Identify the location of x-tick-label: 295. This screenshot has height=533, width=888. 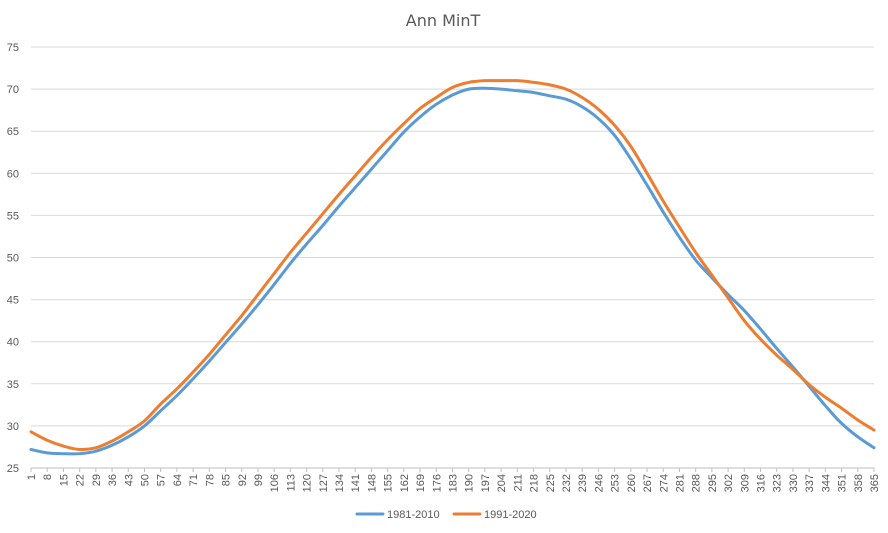
(713, 483).